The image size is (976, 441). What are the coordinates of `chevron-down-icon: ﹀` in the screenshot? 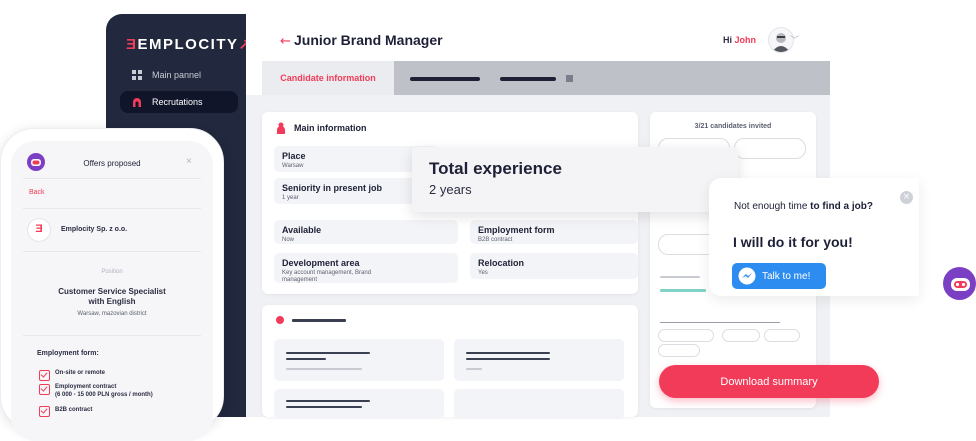 It's located at (795, 41).